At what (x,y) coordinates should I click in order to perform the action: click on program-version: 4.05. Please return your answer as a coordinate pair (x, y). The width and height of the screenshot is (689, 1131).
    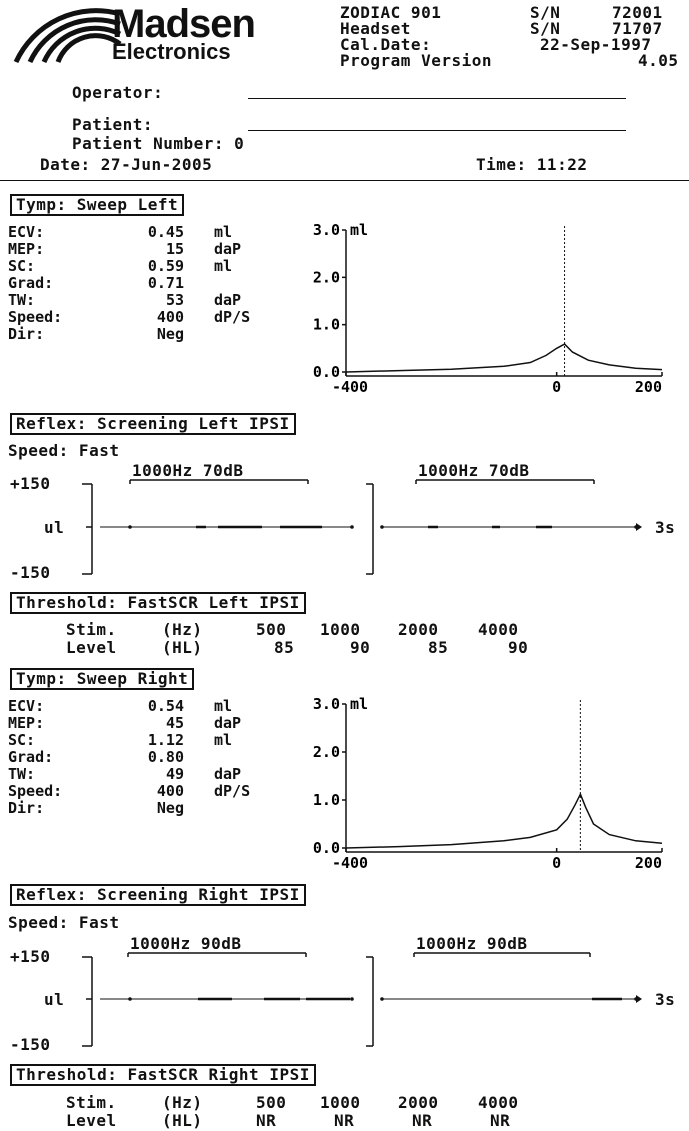
    Looking at the image, I should click on (658, 60).